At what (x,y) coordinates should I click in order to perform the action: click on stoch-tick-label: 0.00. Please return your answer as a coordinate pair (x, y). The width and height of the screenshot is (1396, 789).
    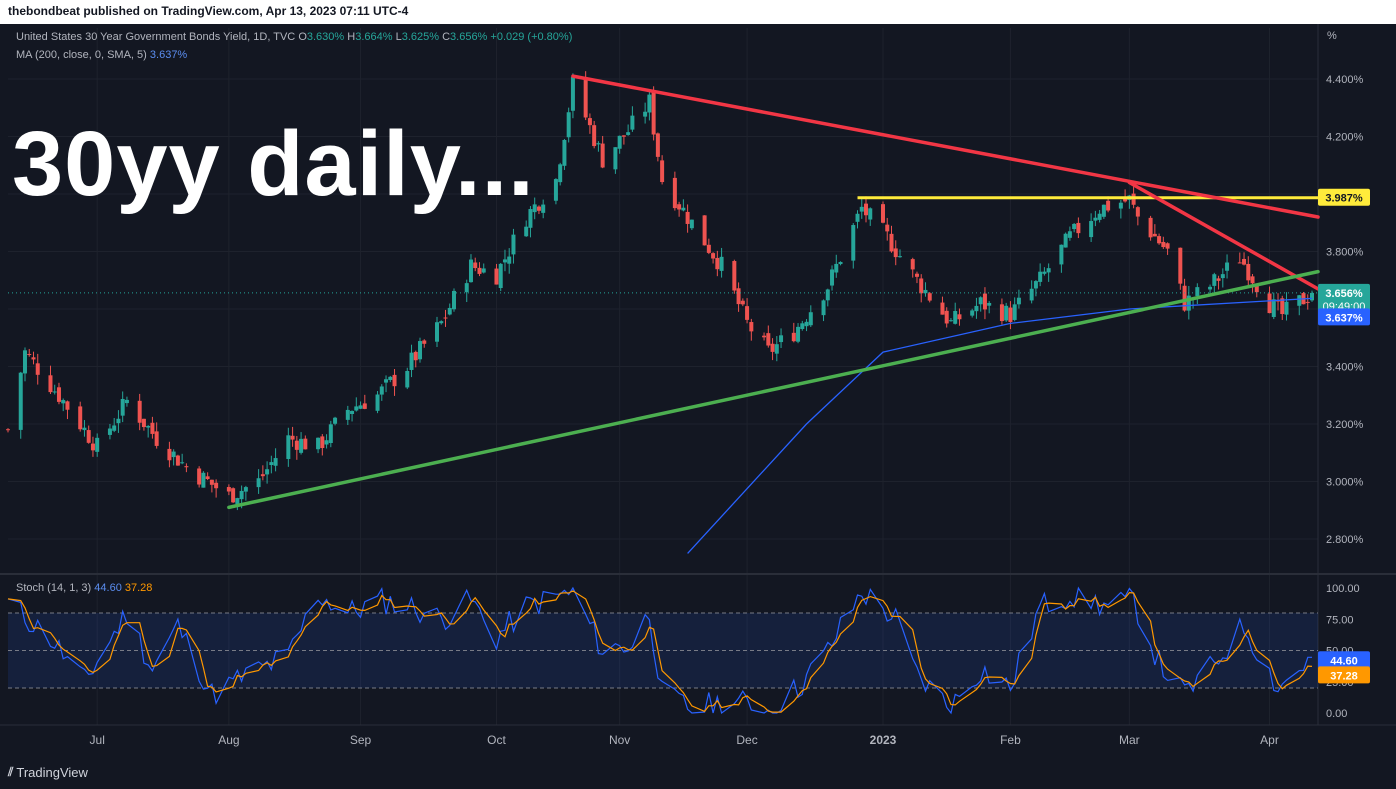
    Looking at the image, I should click on (1336, 714).